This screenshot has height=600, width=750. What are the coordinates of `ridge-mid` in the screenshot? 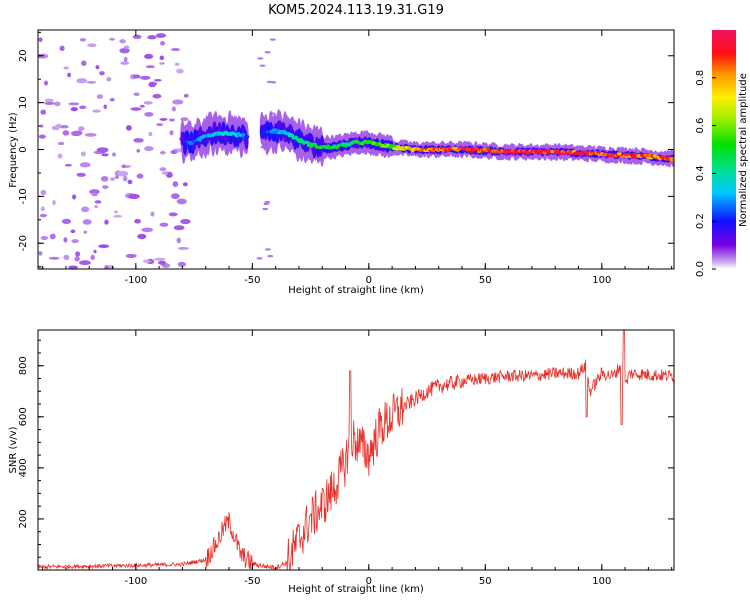 It's located at (185, 147).